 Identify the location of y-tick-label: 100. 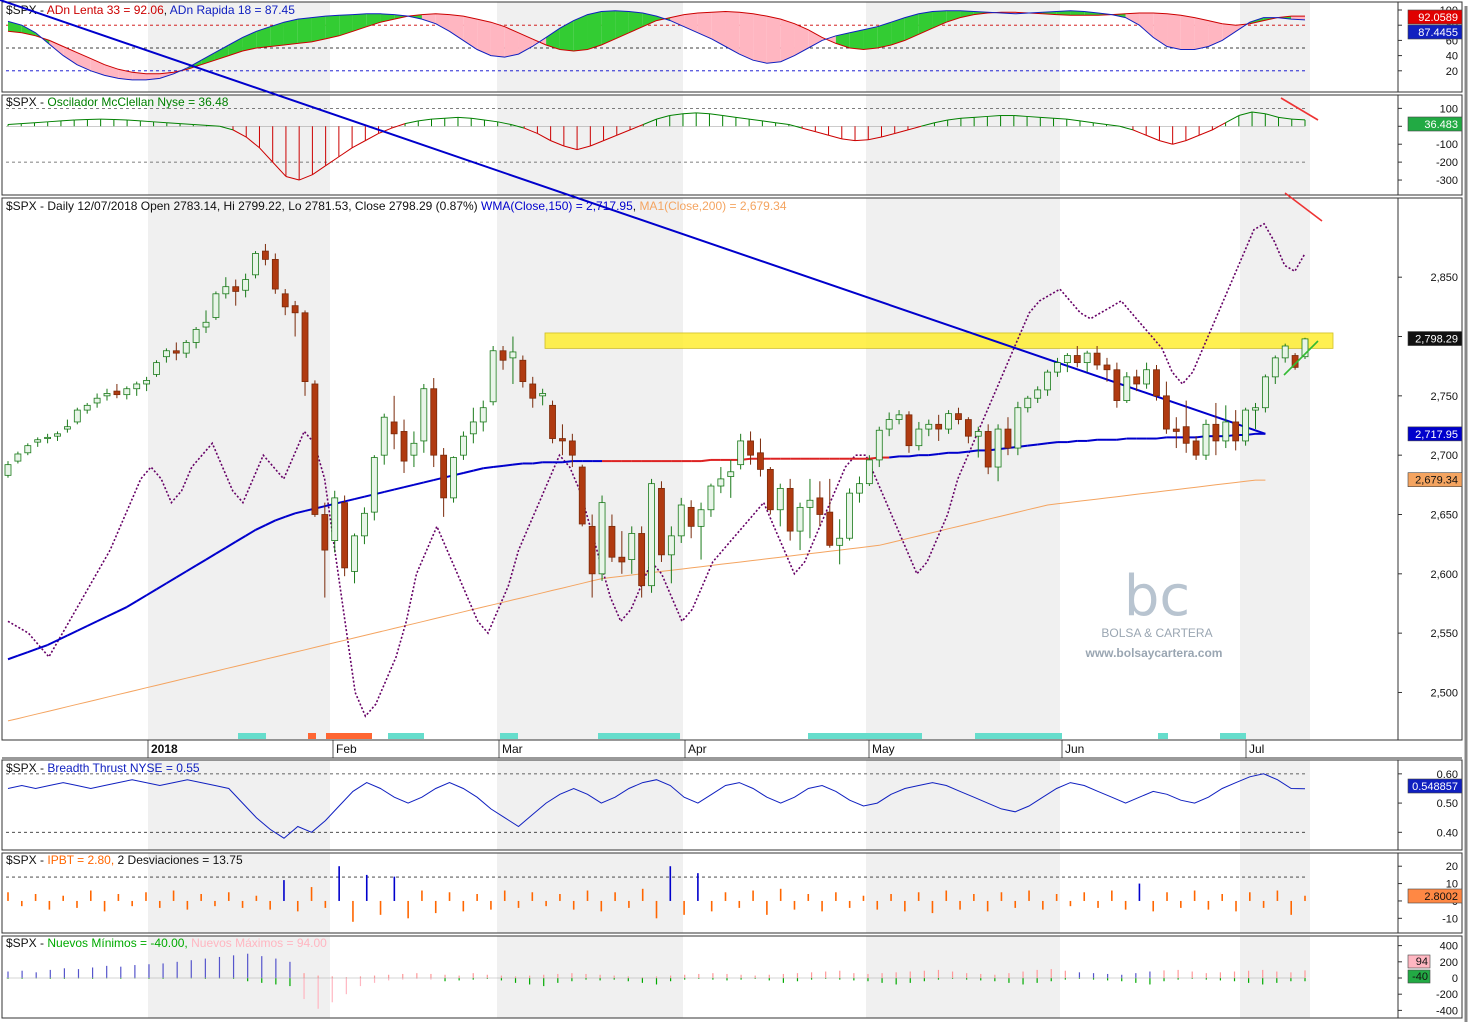
(1449, 109).